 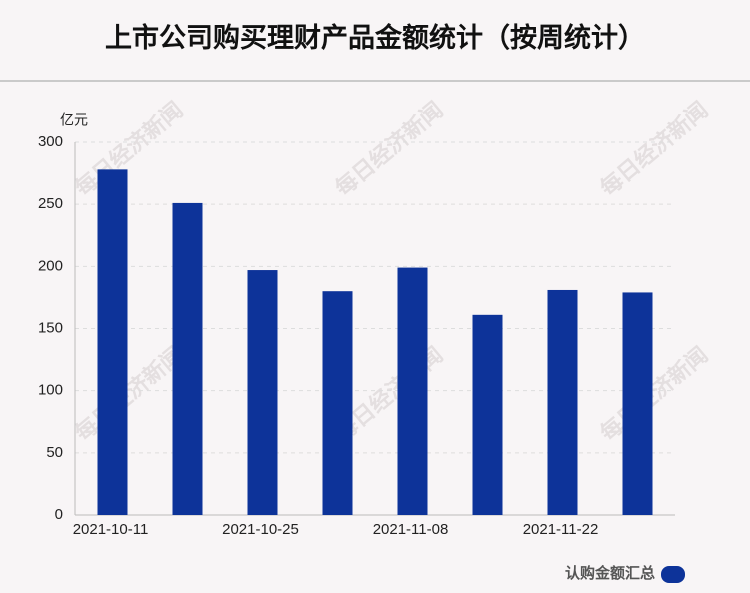 I want to click on y-tick-label: 200, so click(x=50, y=265).